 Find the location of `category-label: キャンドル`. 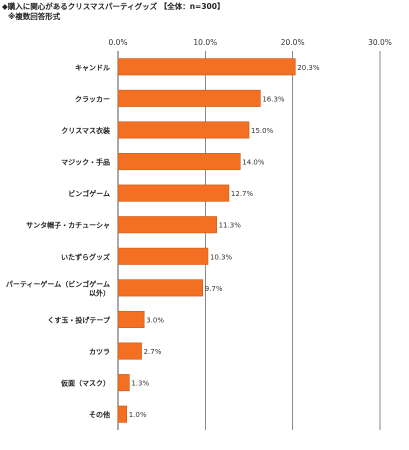

category-label: キャンドル is located at coordinates (92, 68).